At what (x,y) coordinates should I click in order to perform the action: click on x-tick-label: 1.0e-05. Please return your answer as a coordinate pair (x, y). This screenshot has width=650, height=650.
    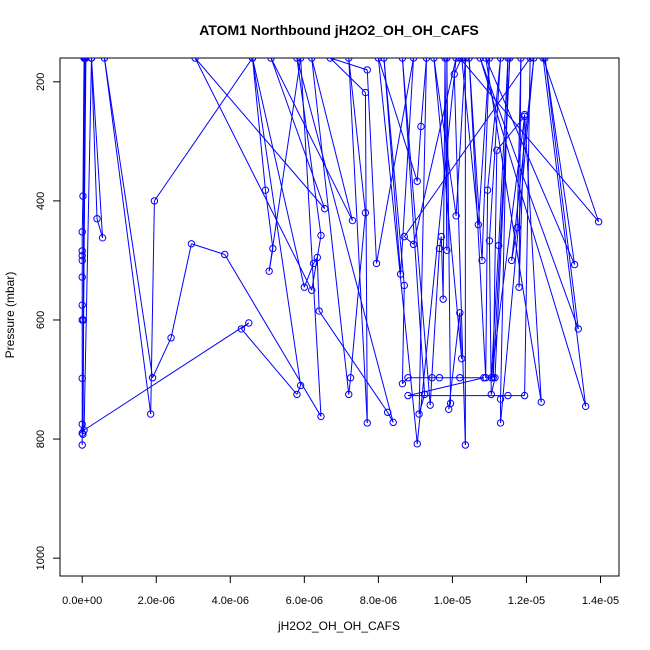
    Looking at the image, I should click on (452, 601).